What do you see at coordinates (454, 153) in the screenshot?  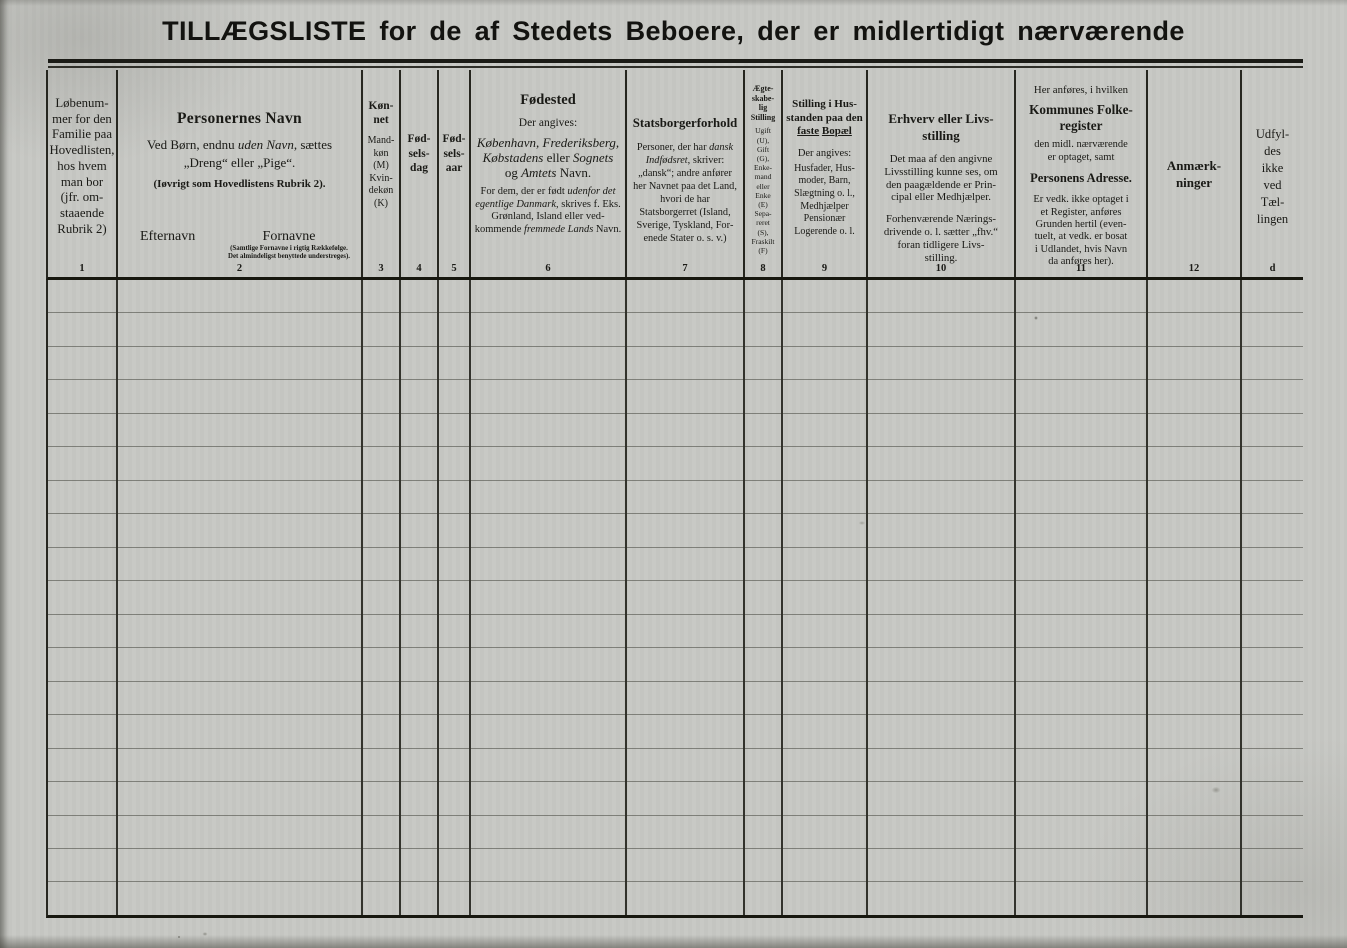 I see `col-fodselsaar-title: Fød- sels- aar` at bounding box center [454, 153].